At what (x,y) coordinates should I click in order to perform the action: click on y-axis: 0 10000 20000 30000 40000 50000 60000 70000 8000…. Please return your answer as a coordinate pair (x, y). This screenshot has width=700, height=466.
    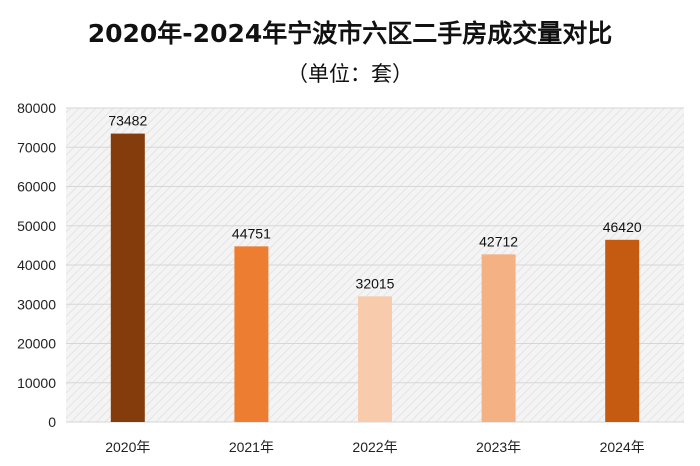
    Looking at the image, I should click on (36, 265).